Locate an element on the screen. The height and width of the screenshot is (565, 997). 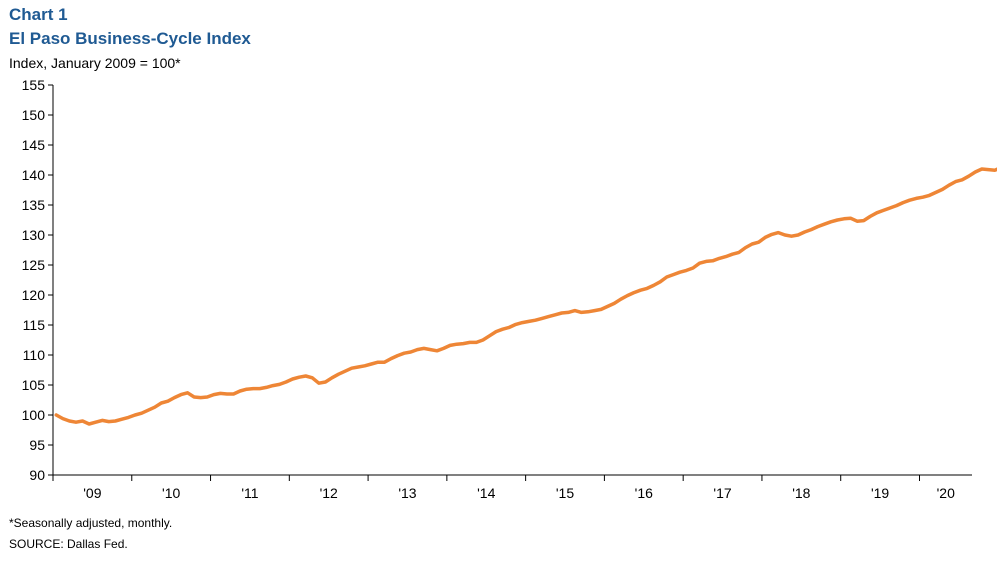
y-tick-label: 125 is located at coordinates (34, 265).